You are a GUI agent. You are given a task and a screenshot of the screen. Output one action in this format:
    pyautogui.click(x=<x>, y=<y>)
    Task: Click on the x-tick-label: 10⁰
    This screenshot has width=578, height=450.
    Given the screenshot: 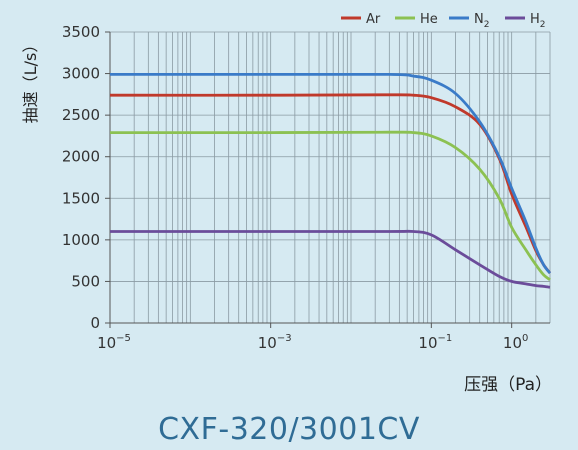 What is the action you would take?
    pyautogui.click(x=515, y=342)
    